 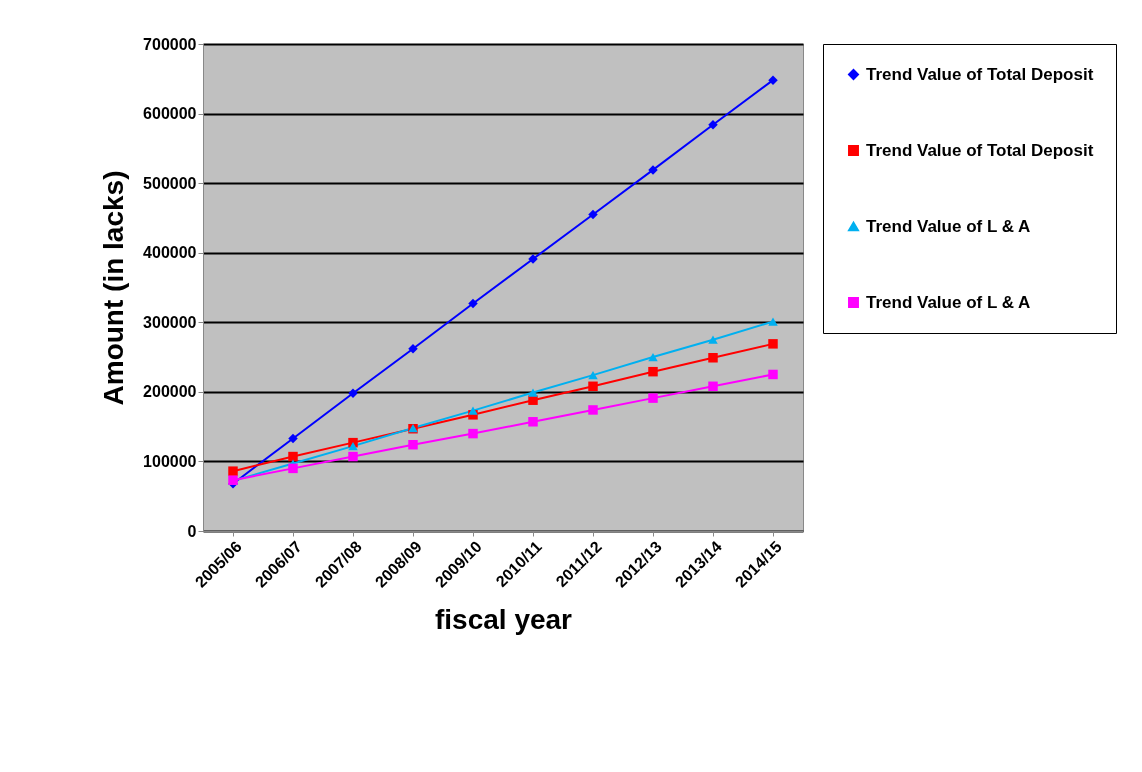 I want to click on y-tick-label: 700000, so click(x=170, y=44).